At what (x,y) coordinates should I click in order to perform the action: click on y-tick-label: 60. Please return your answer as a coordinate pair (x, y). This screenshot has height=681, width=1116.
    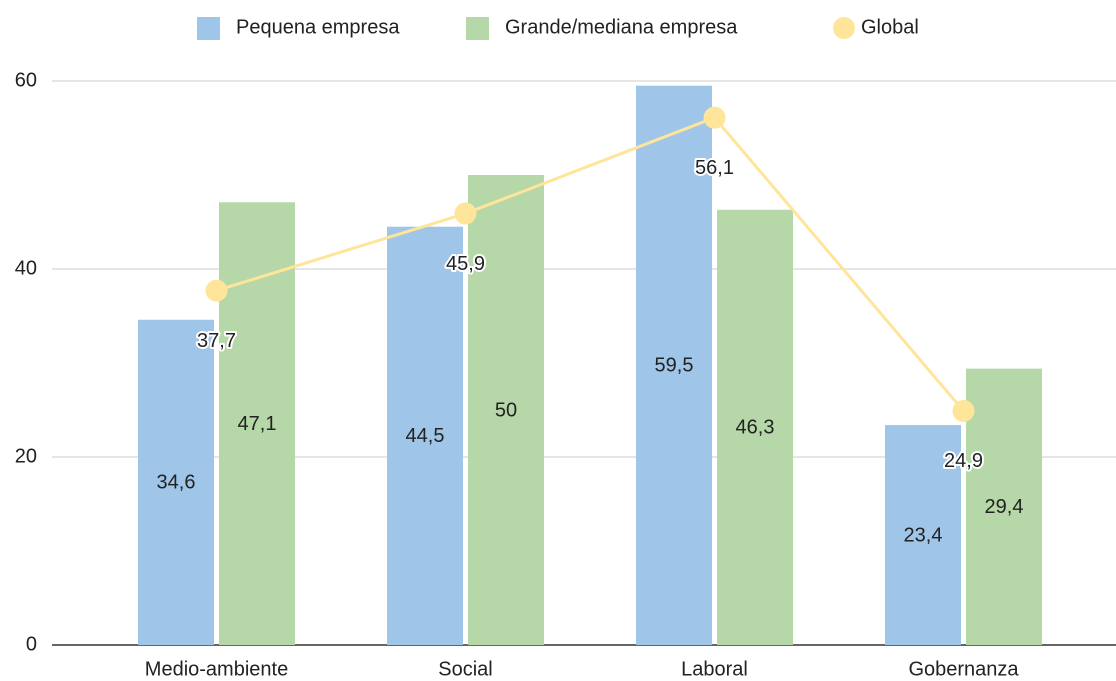
    Looking at the image, I should click on (26, 80).